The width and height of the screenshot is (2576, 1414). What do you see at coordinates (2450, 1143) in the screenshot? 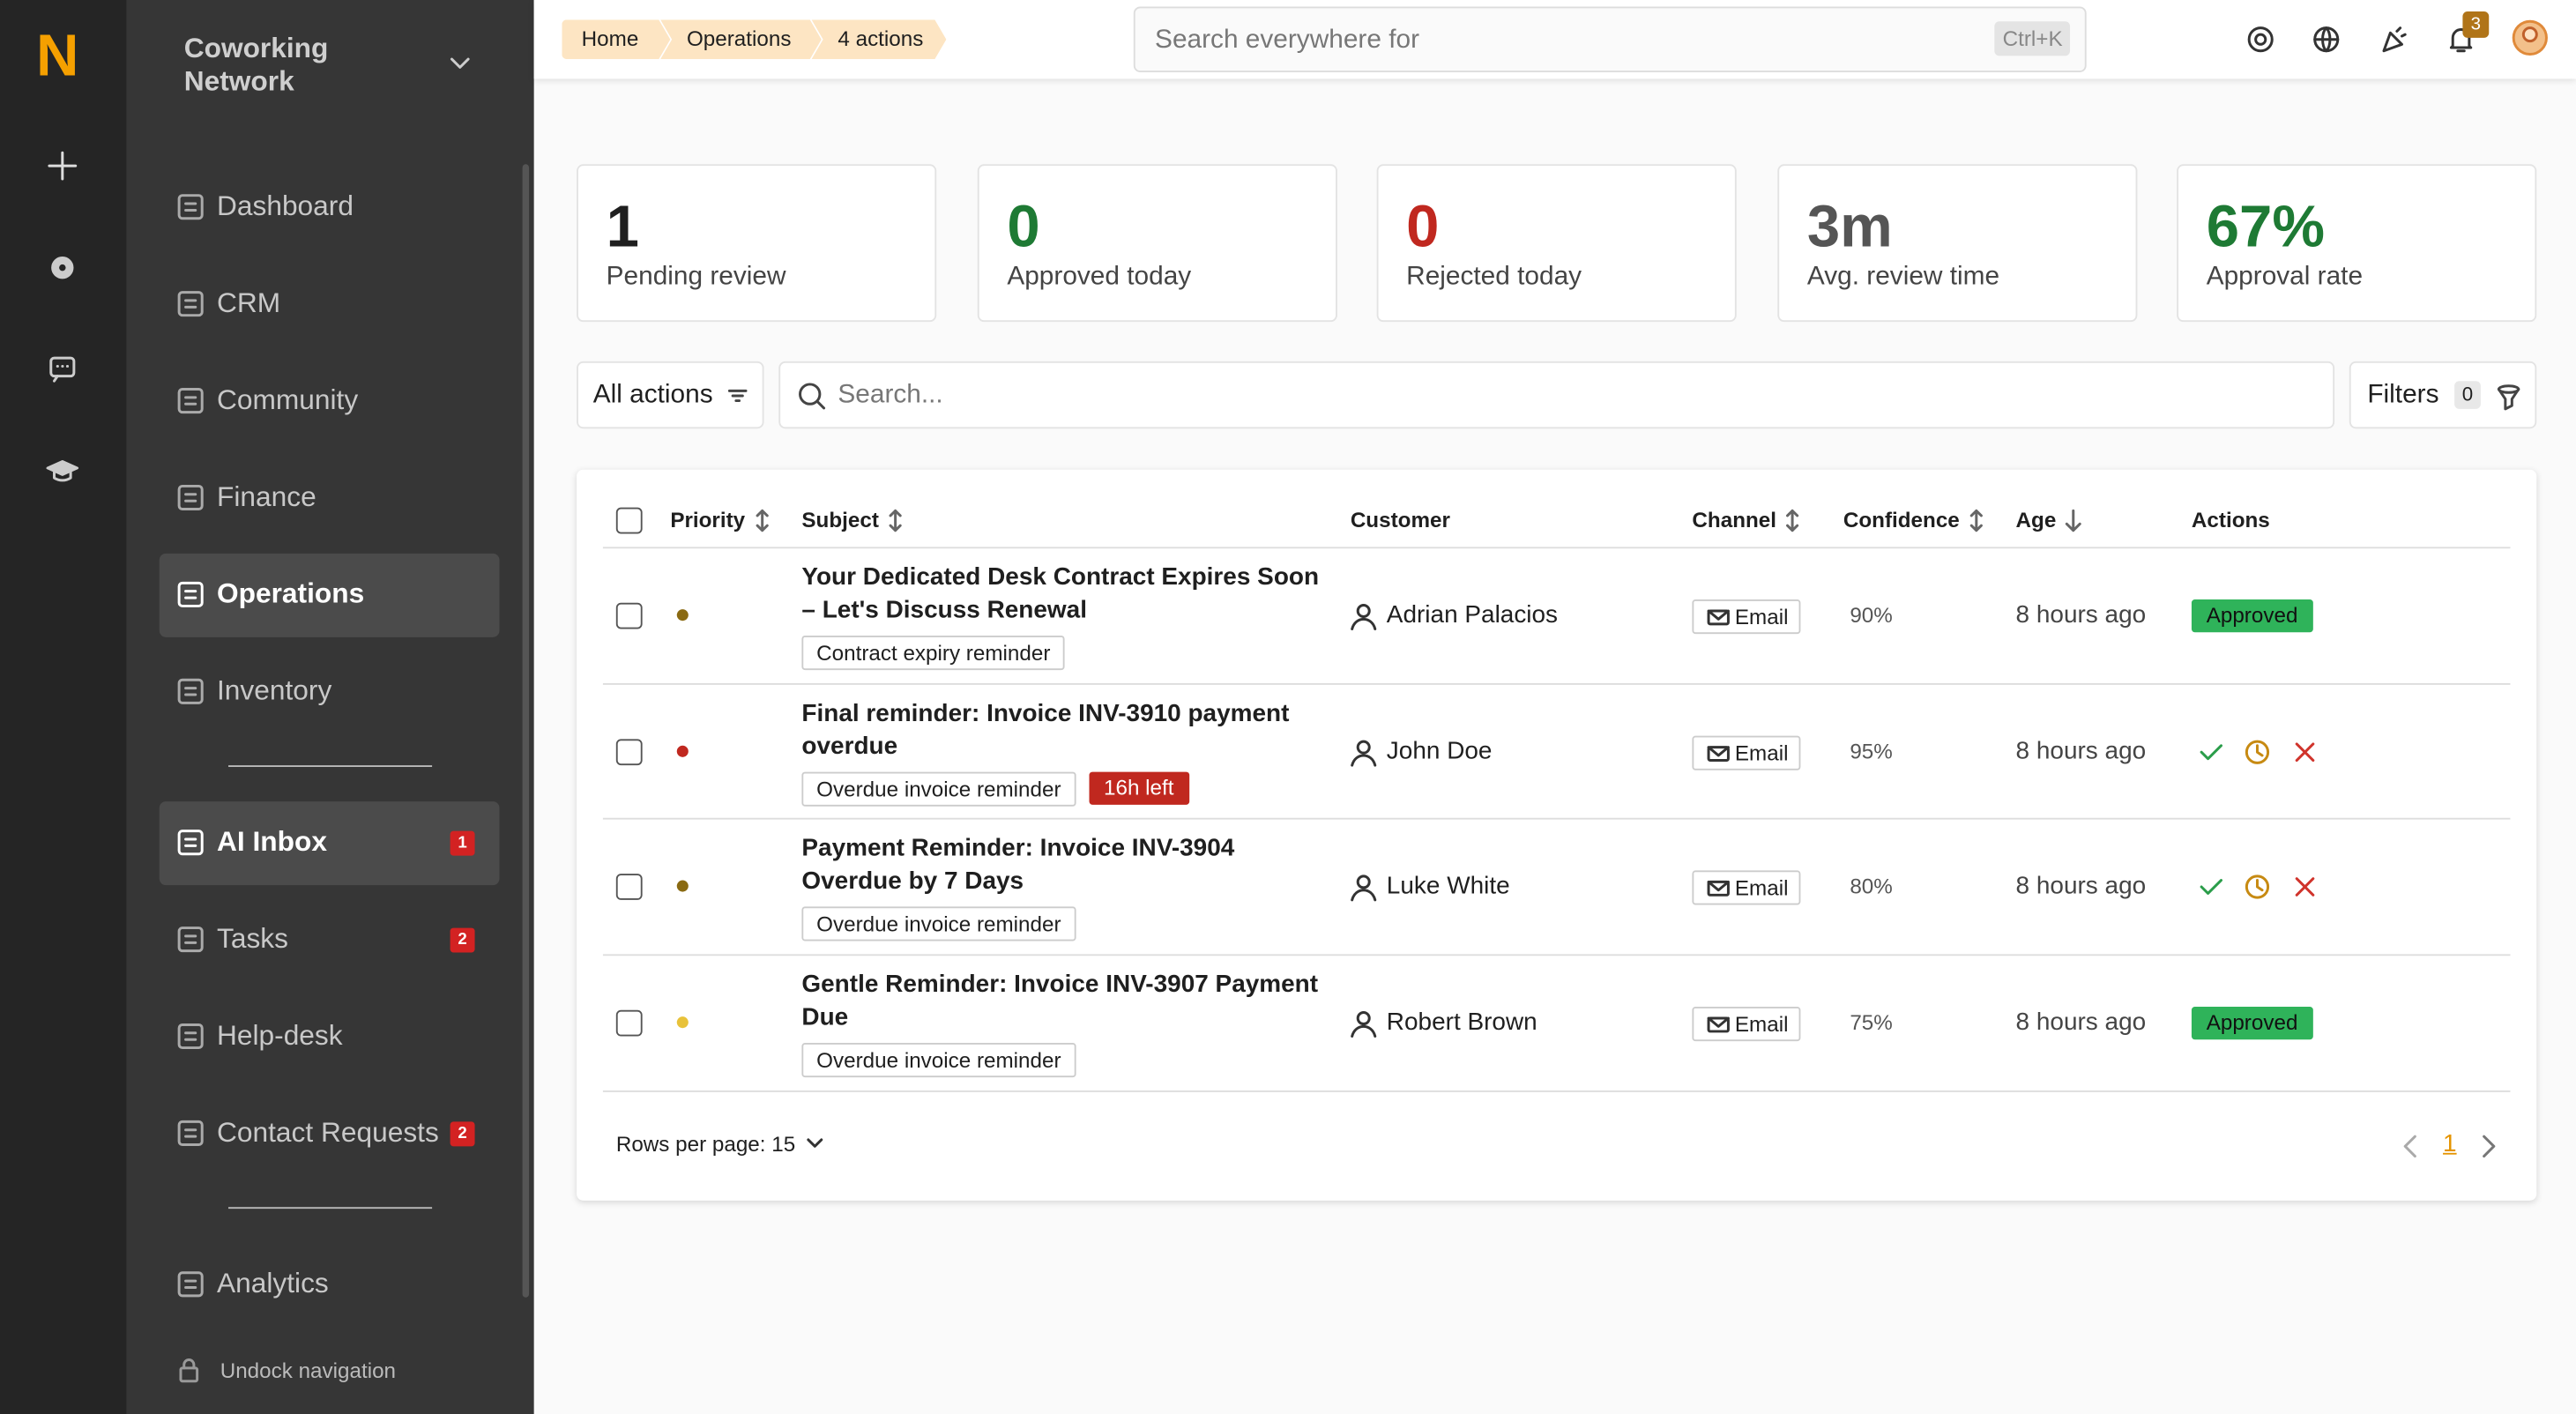
I see `current-page: 1` at bounding box center [2450, 1143].